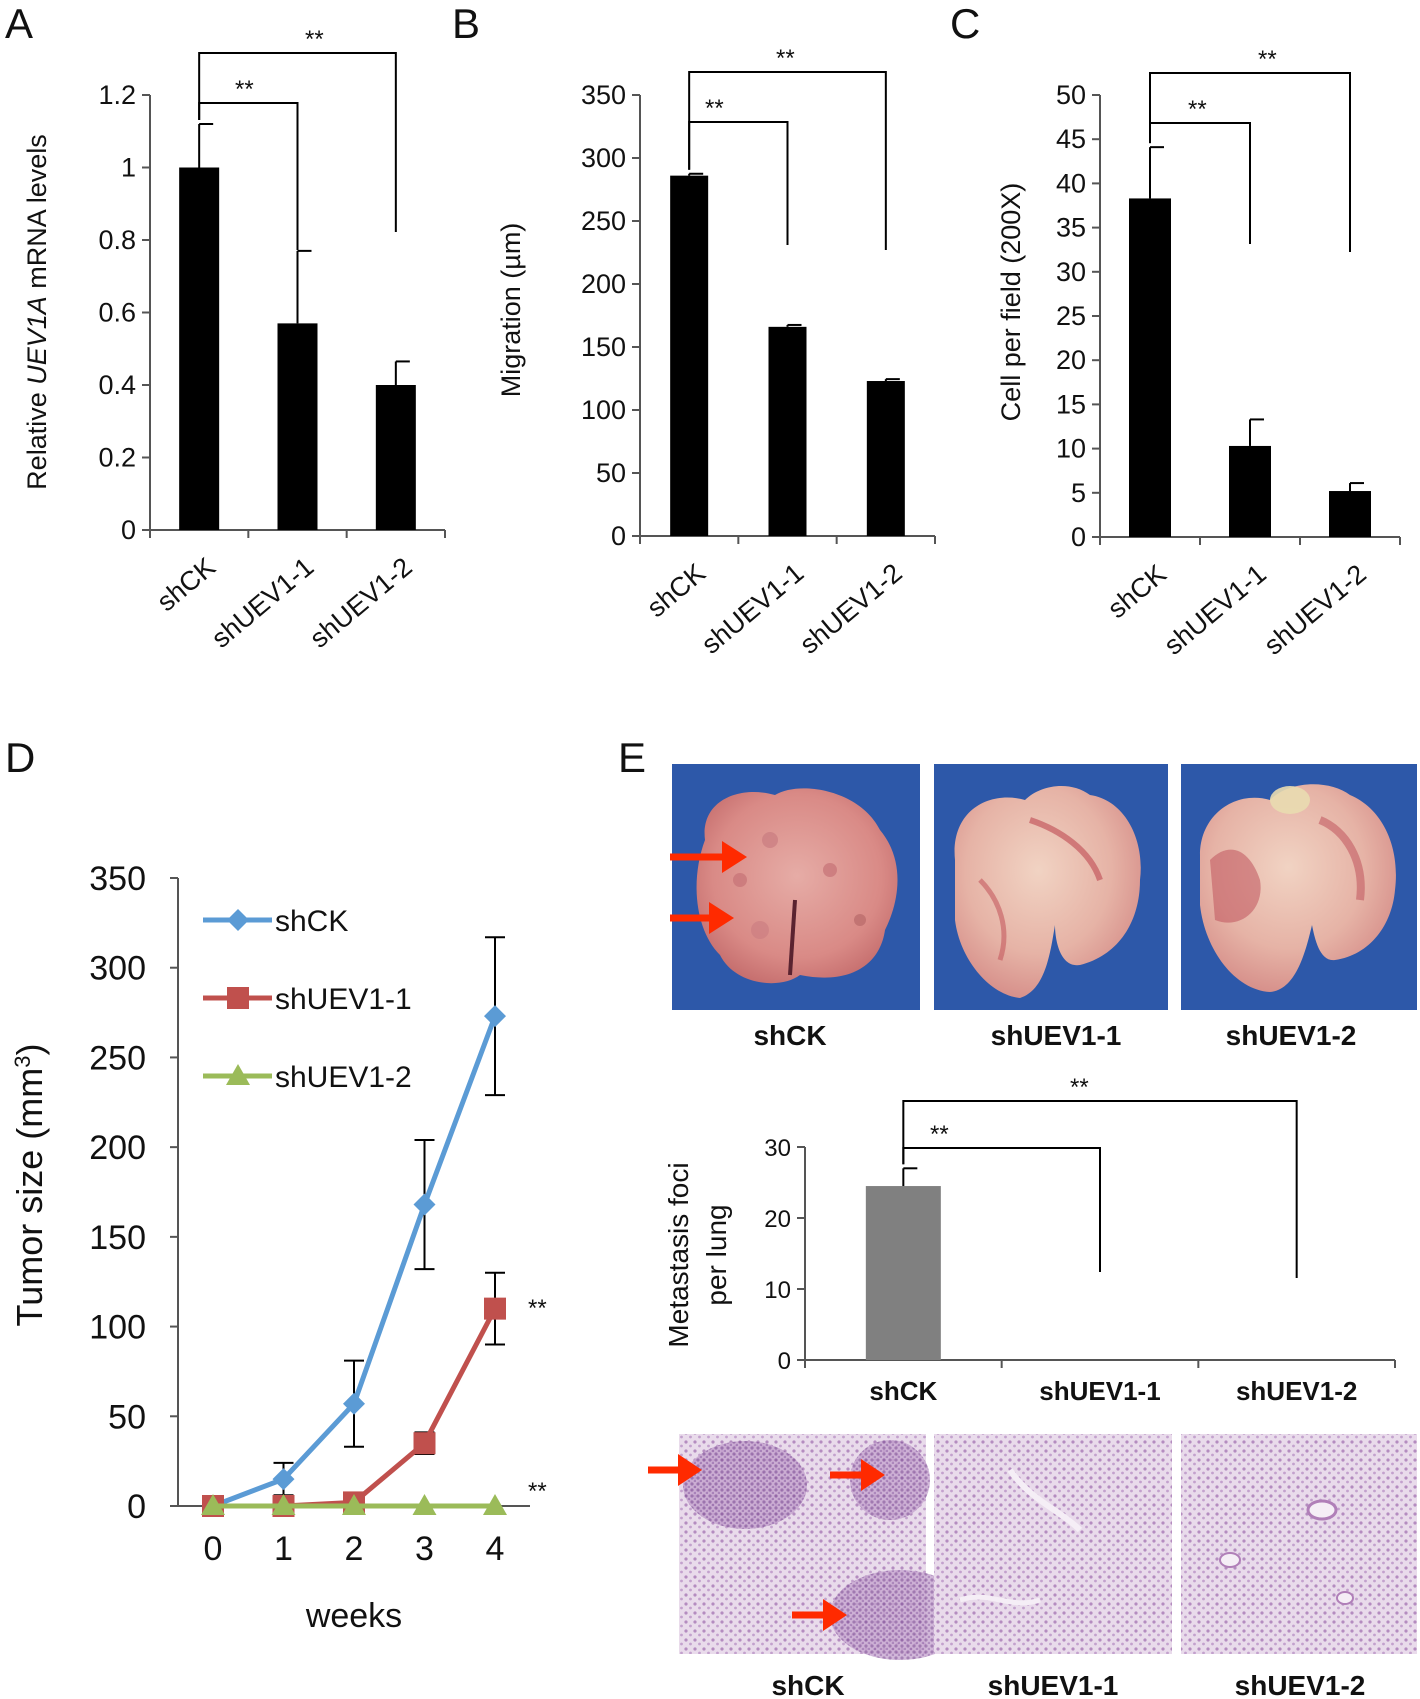  I want to click on panel-letter-e: E, so click(632, 757).